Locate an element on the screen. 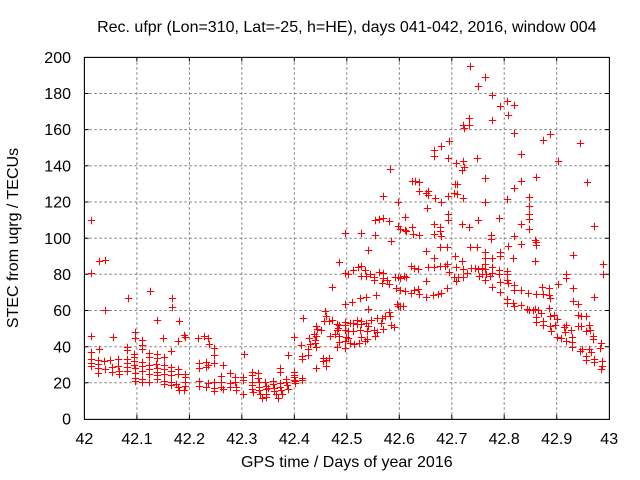 The height and width of the screenshot is (480, 640). svg-text: 200 is located at coordinates (57, 58).